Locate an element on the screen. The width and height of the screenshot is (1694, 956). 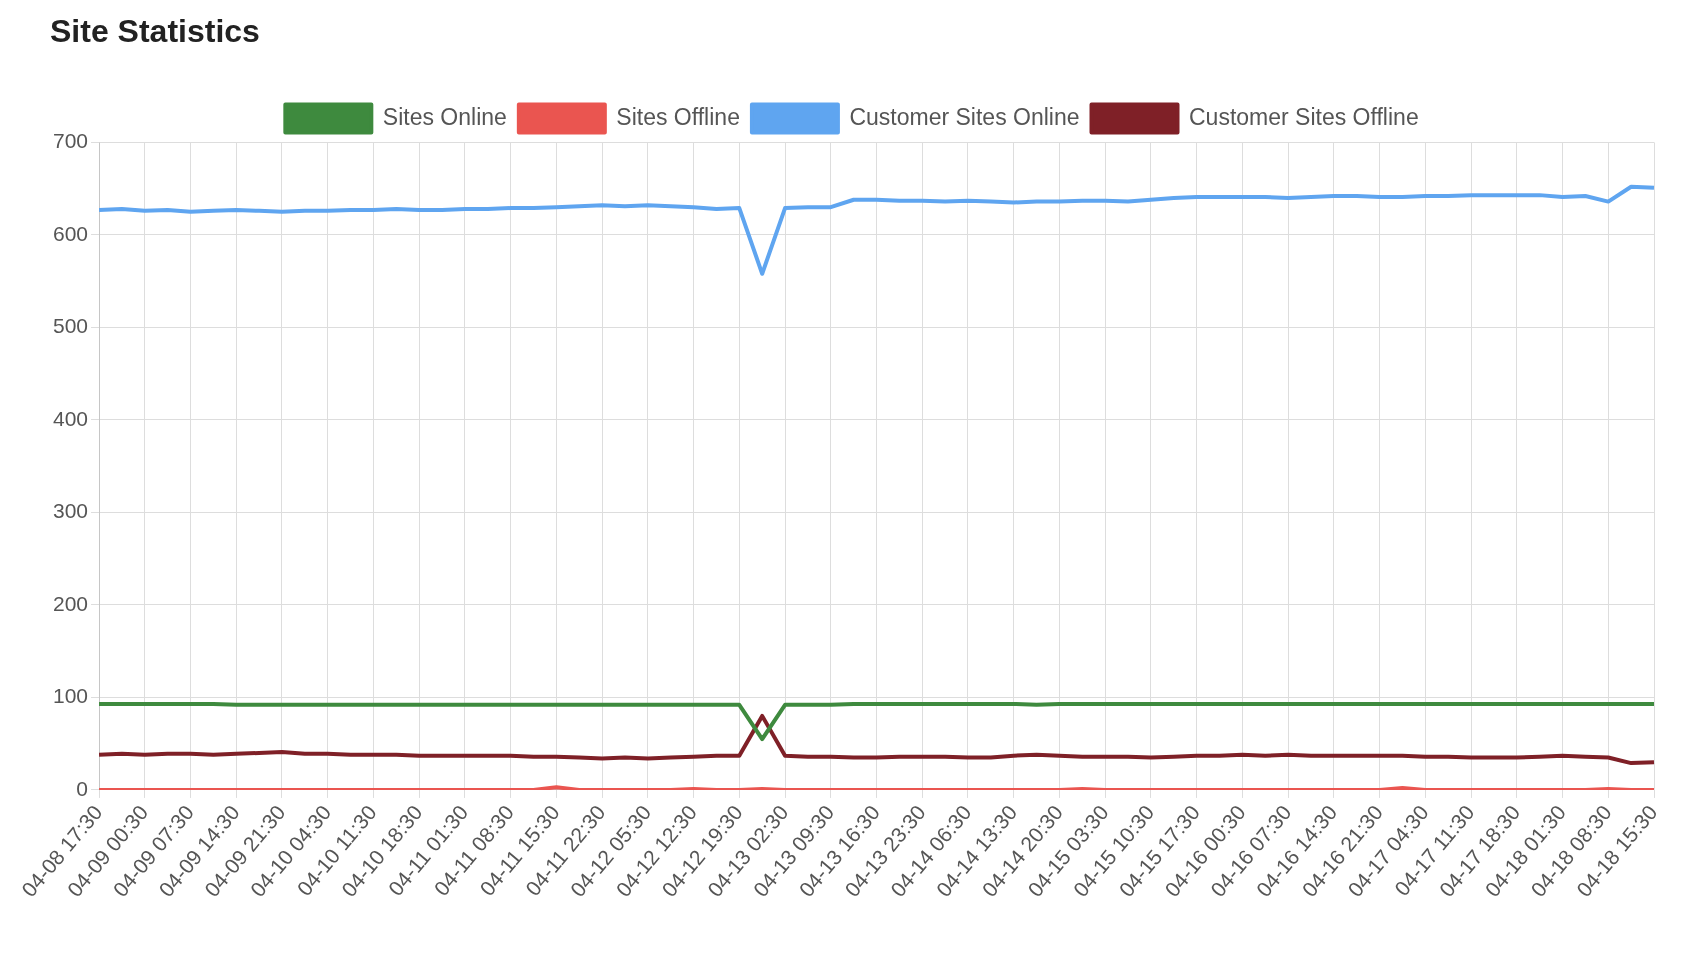
y-tick-label: 100 is located at coordinates (70, 696).